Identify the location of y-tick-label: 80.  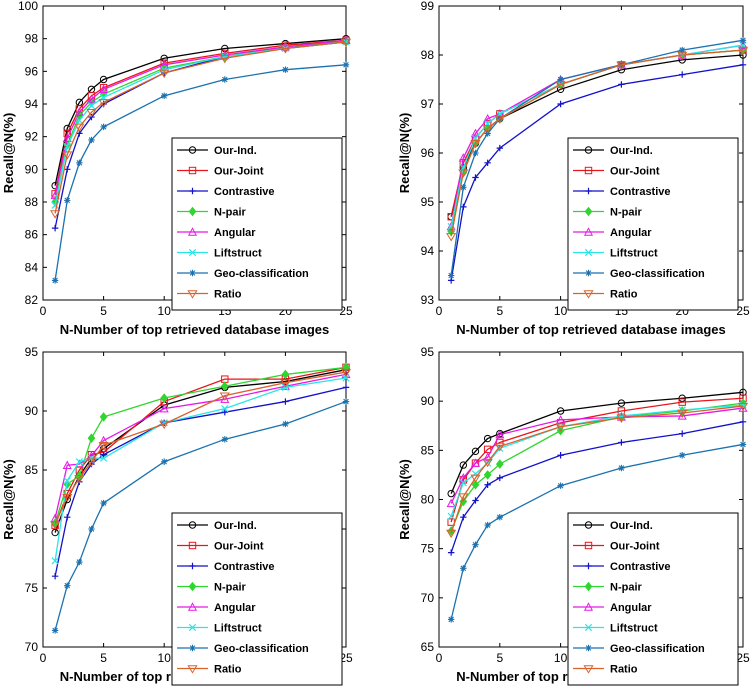
(32, 529).